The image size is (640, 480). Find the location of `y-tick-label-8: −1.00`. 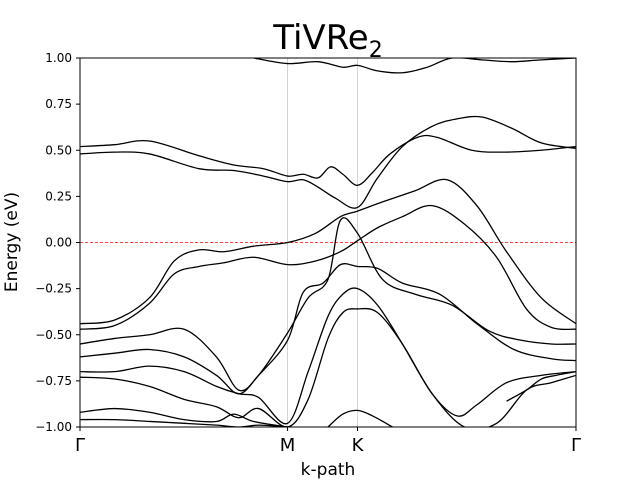

y-tick-label-8: −1.00 is located at coordinates (53, 427).